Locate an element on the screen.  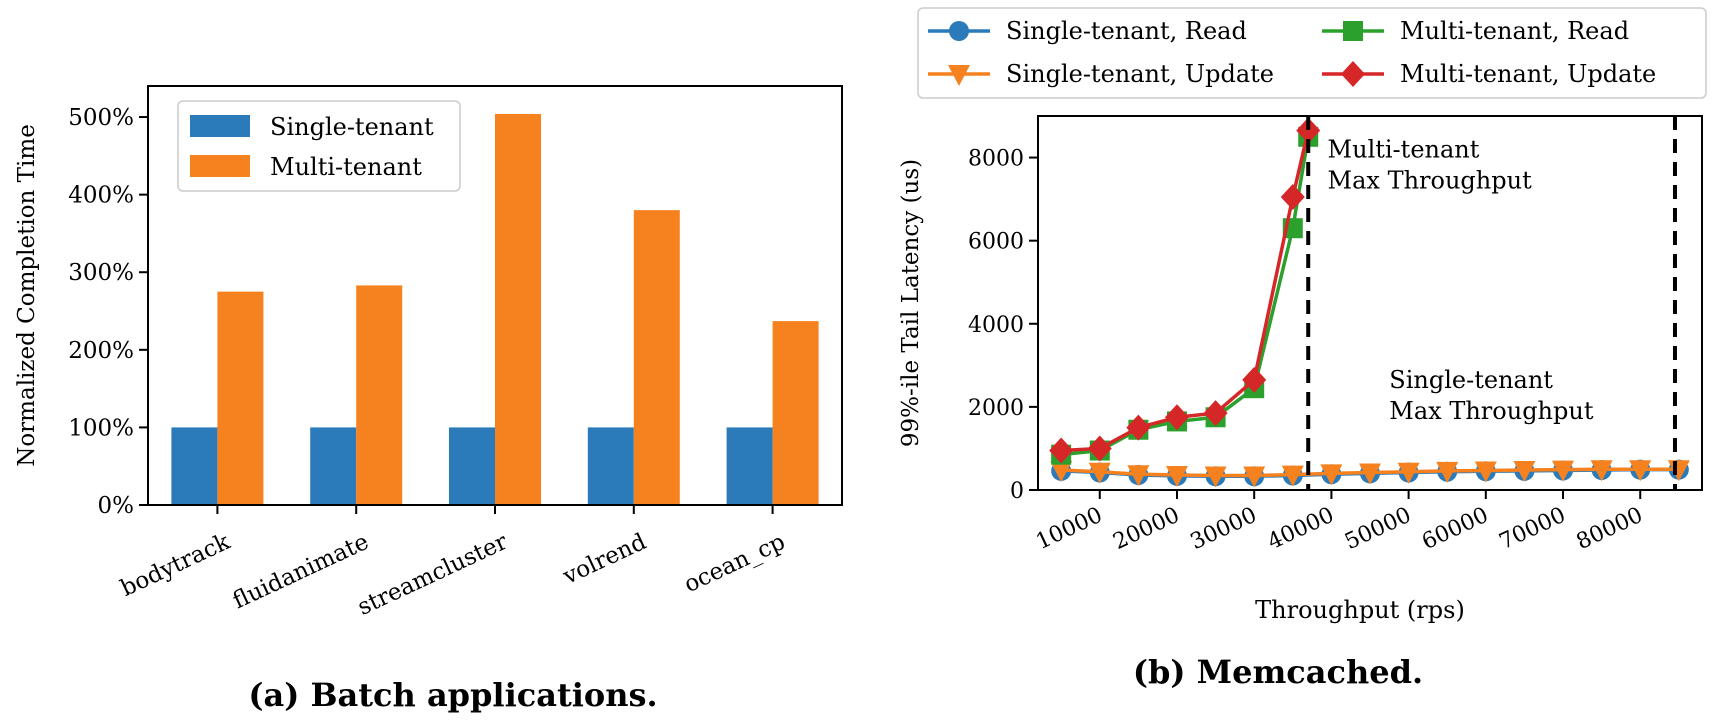
bar-multi-tenant-streamcluster is located at coordinates (518, 309).